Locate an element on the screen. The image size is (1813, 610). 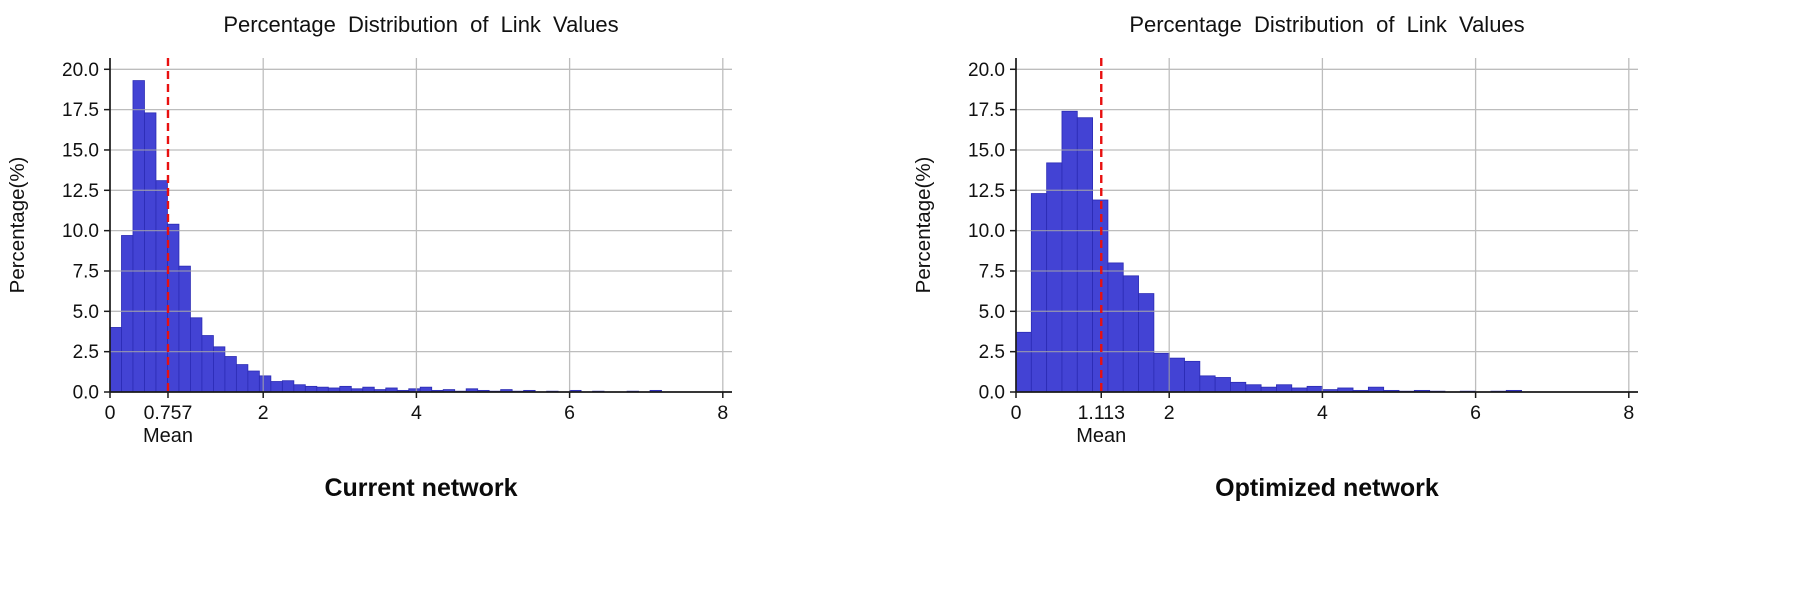
mean-value-label: 1.113 is located at coordinates (1101, 413).